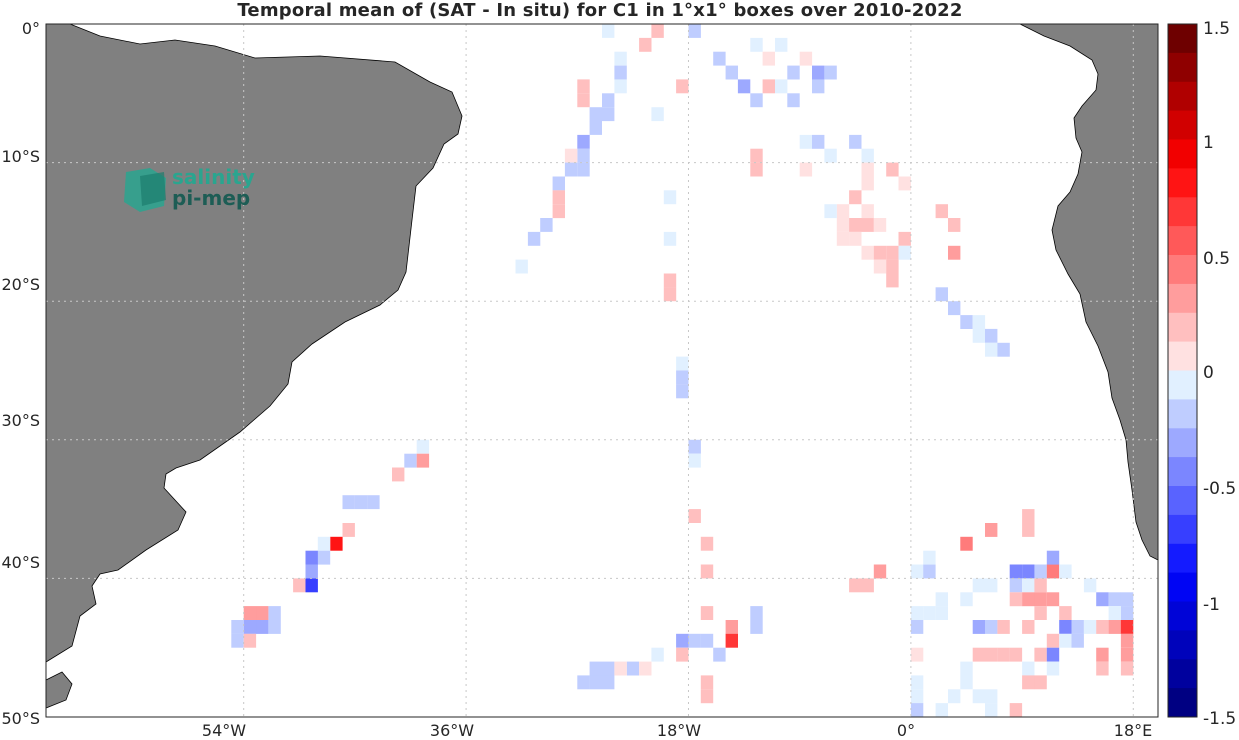 Image resolution: width=1239 pixels, height=740 pixels. I want to click on cb-tick-neg-1: -1, so click(1211, 605).